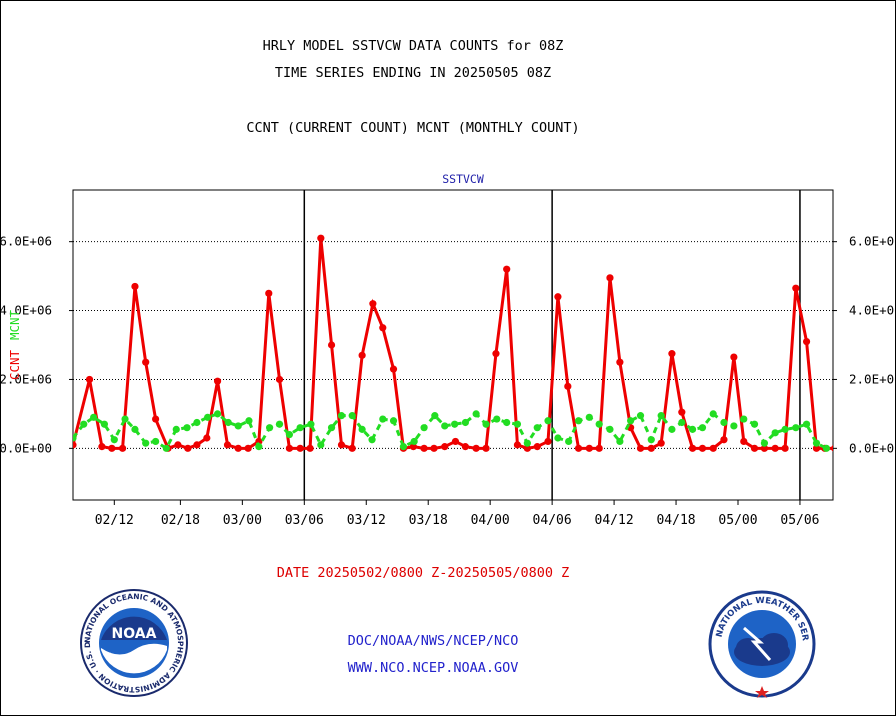 The width and height of the screenshot is (896, 716). What do you see at coordinates (114, 520) in the screenshot?
I see `x-tick-label-0: 02/12` at bounding box center [114, 520].